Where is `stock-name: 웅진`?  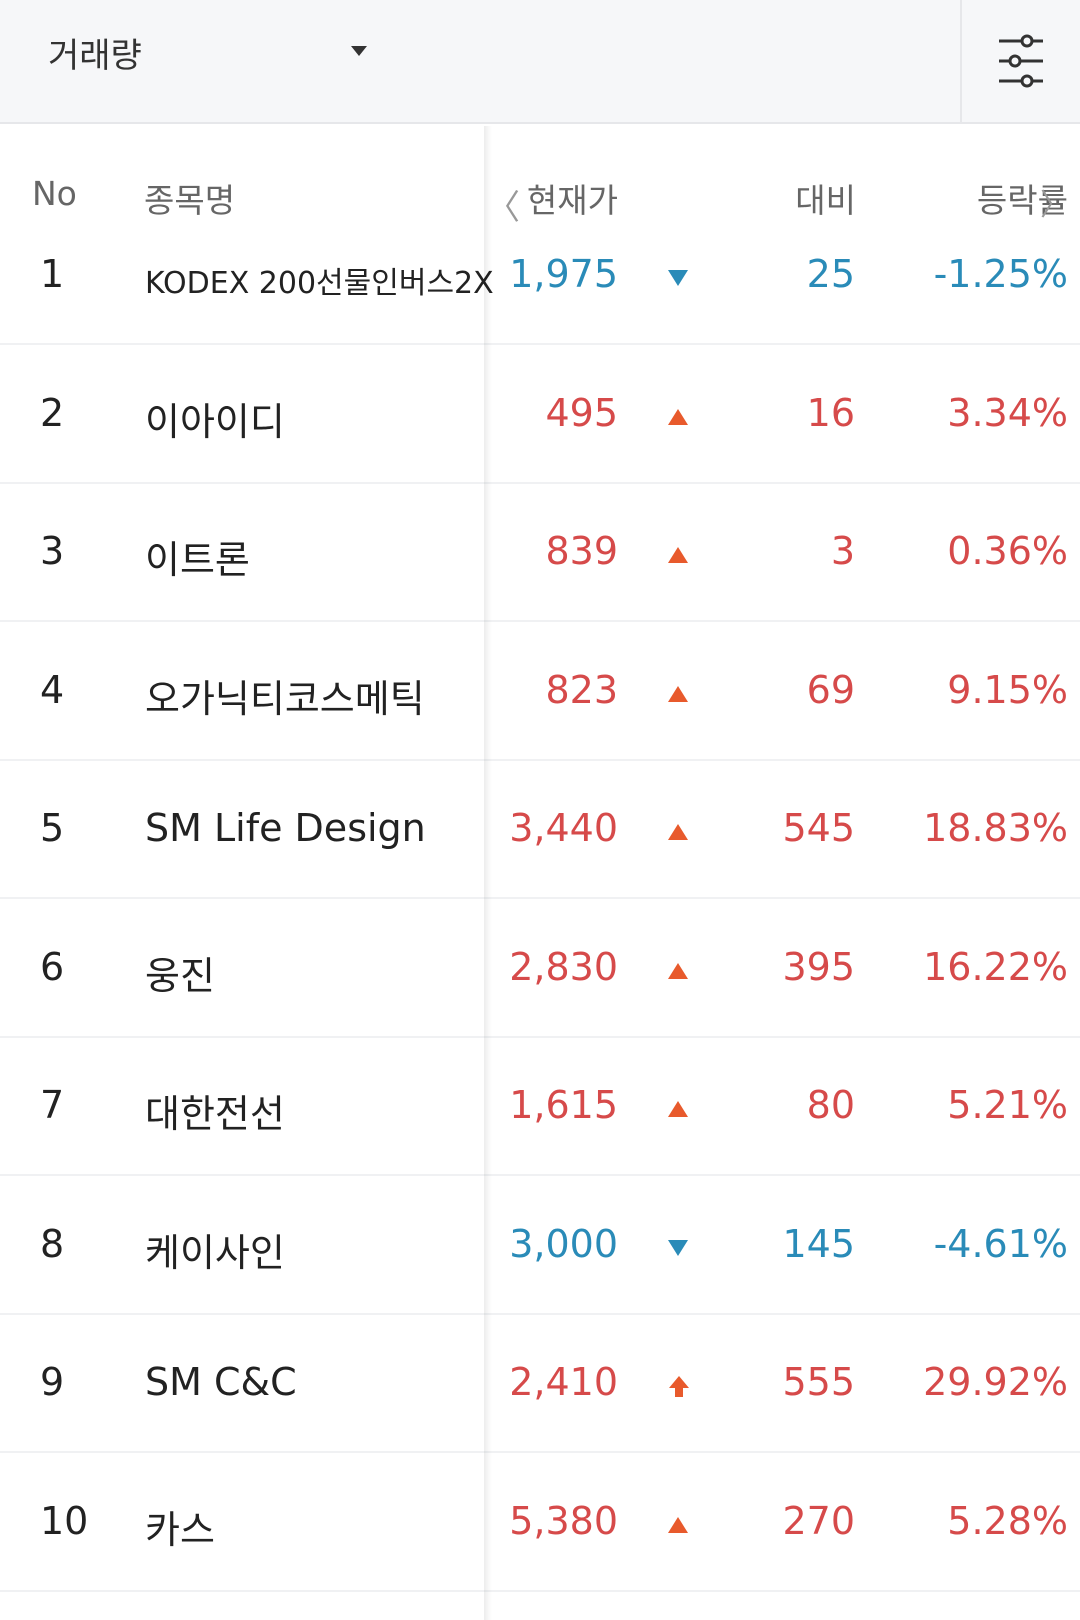
stock-name: 웅진 is located at coordinates (180, 976).